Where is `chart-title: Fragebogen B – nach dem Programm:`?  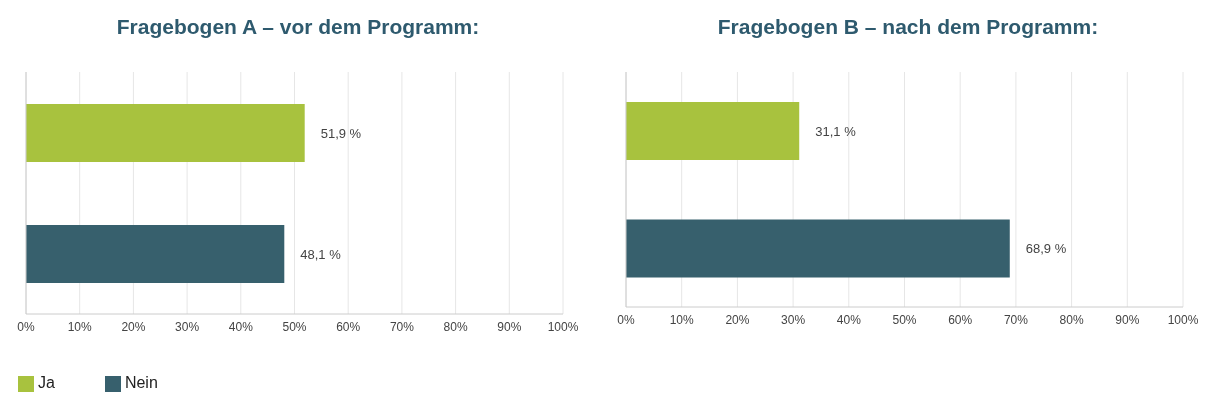
chart-title: Fragebogen B – nach dem Programm: is located at coordinates (908, 27).